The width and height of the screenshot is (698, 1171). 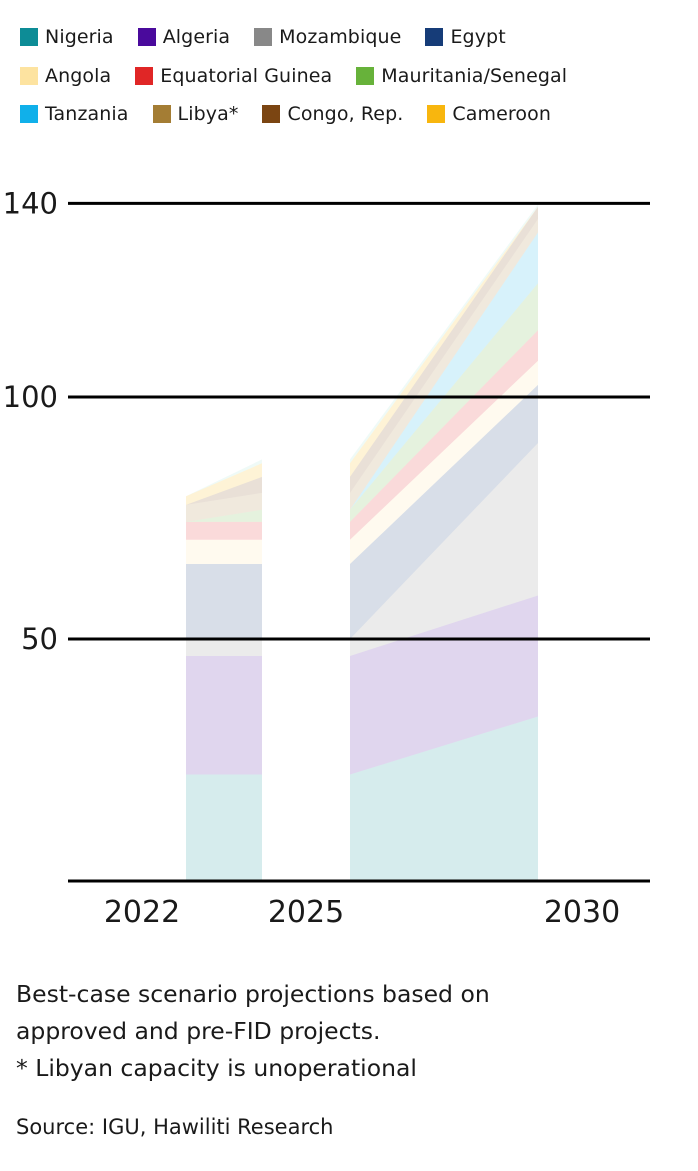 I want to click on legend-item-algeria: Algeria, so click(x=184, y=37).